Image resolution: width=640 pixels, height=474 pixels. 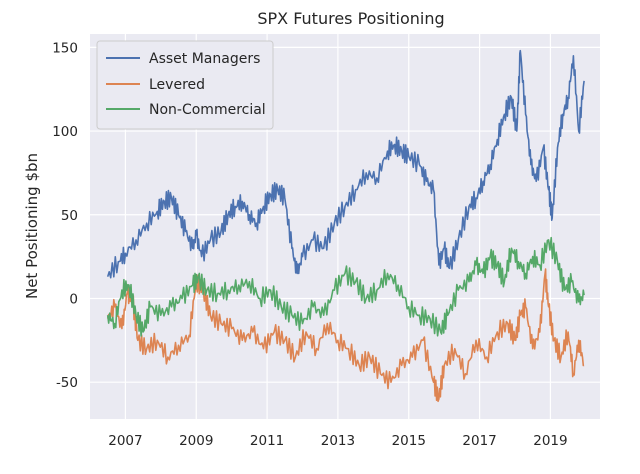 I want to click on legend-label-levered: Levered, so click(x=177, y=85).